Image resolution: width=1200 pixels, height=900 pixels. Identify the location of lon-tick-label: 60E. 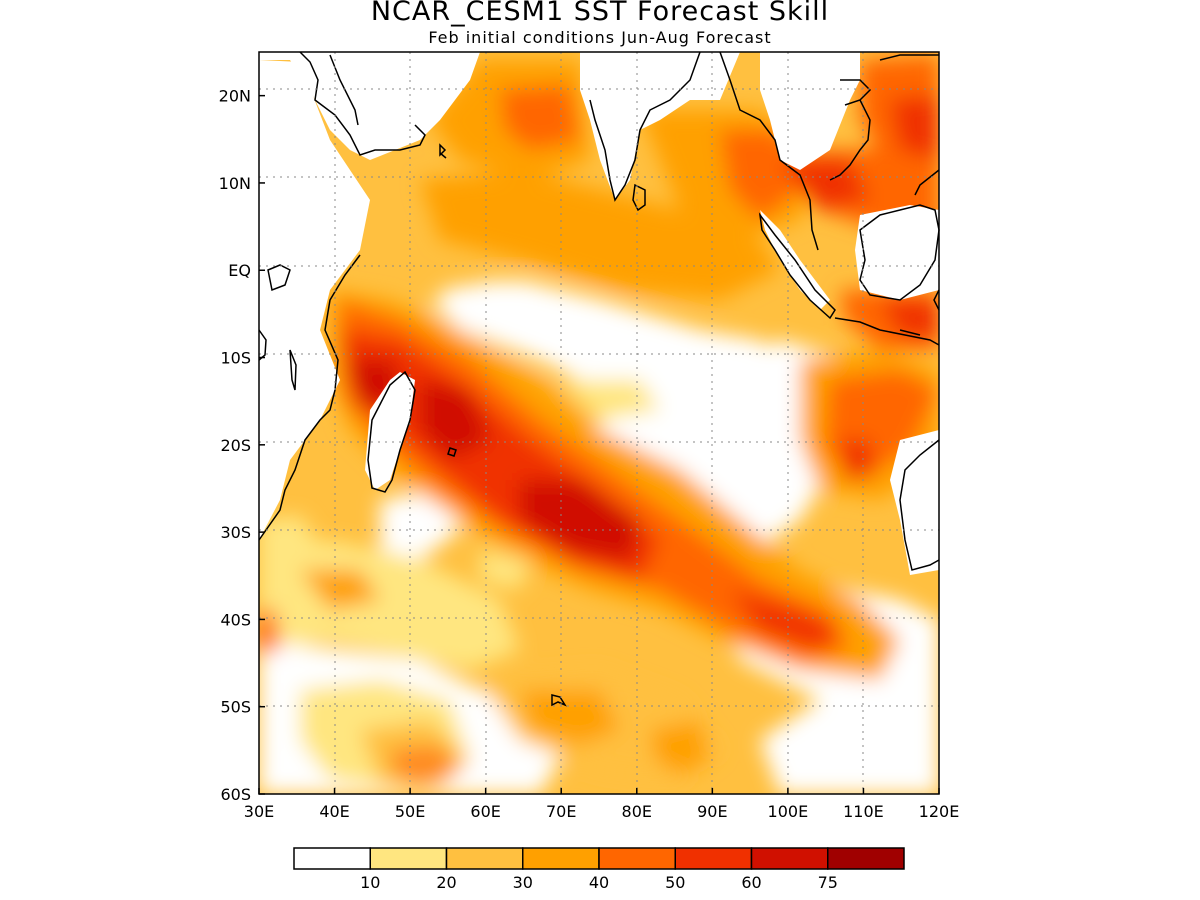
(485, 811).